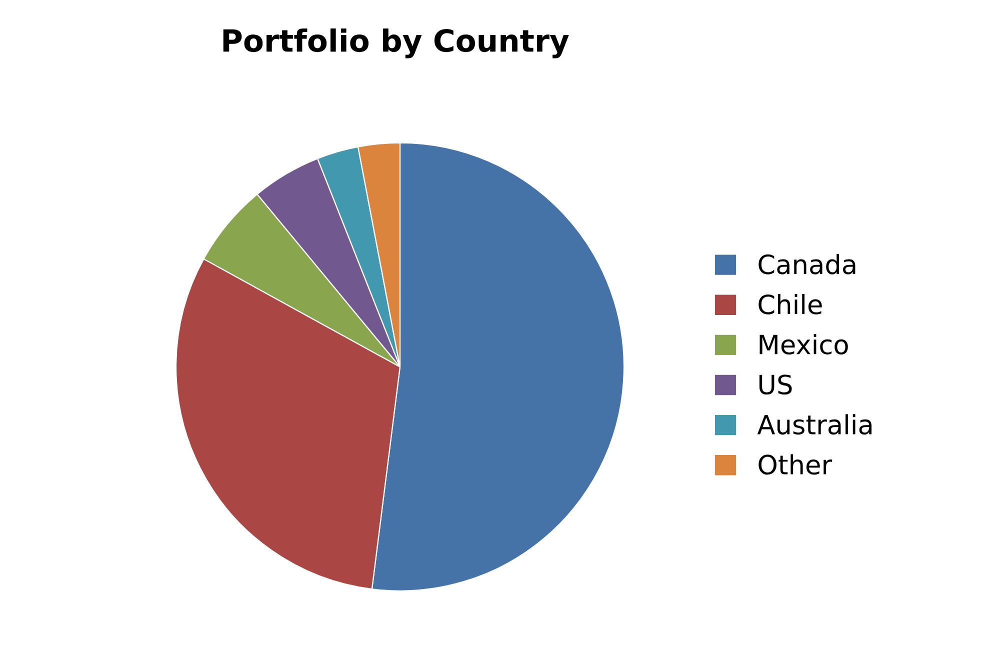 This screenshot has width=1000, height=667. Describe the element at coordinates (814, 424) in the screenshot. I see `legend-label: Australia` at that location.